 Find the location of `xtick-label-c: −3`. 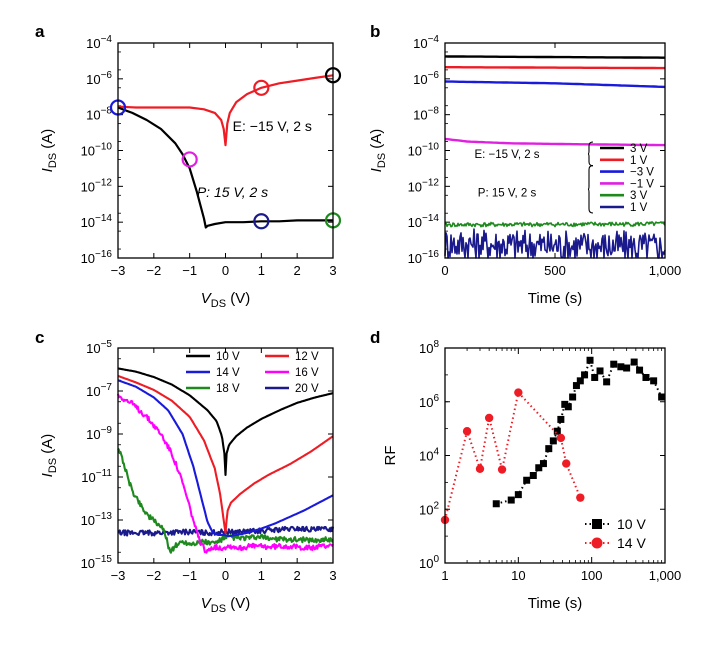

xtick-label-c: −3 is located at coordinates (118, 575).